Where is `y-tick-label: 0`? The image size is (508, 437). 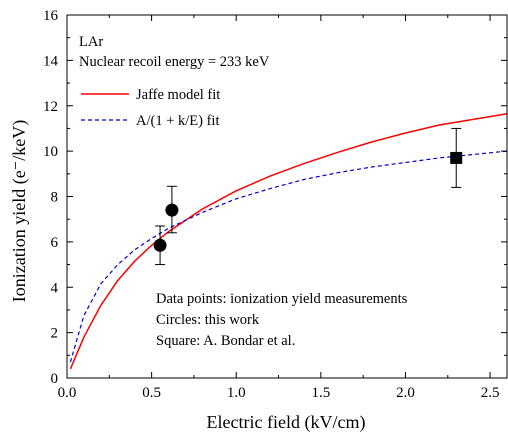 y-tick-label: 0 is located at coordinates (55, 379).